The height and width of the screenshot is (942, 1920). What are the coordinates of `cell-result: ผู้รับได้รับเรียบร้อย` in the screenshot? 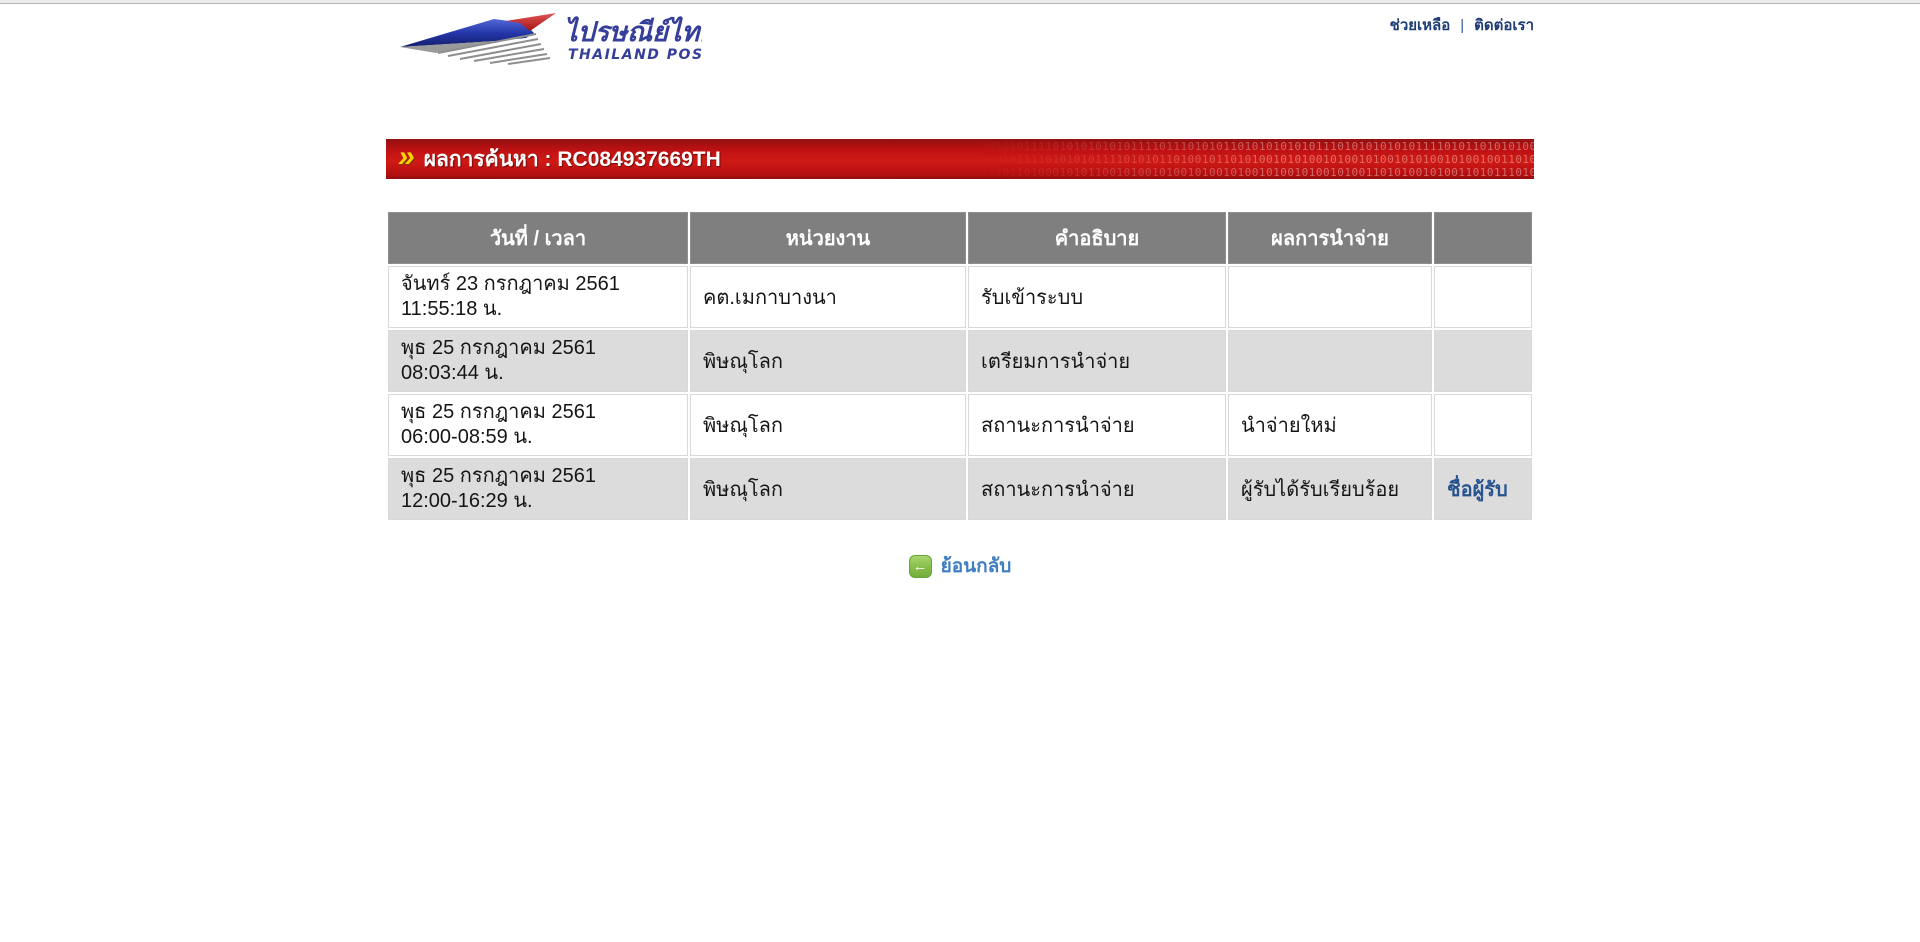 It's located at (1330, 489).